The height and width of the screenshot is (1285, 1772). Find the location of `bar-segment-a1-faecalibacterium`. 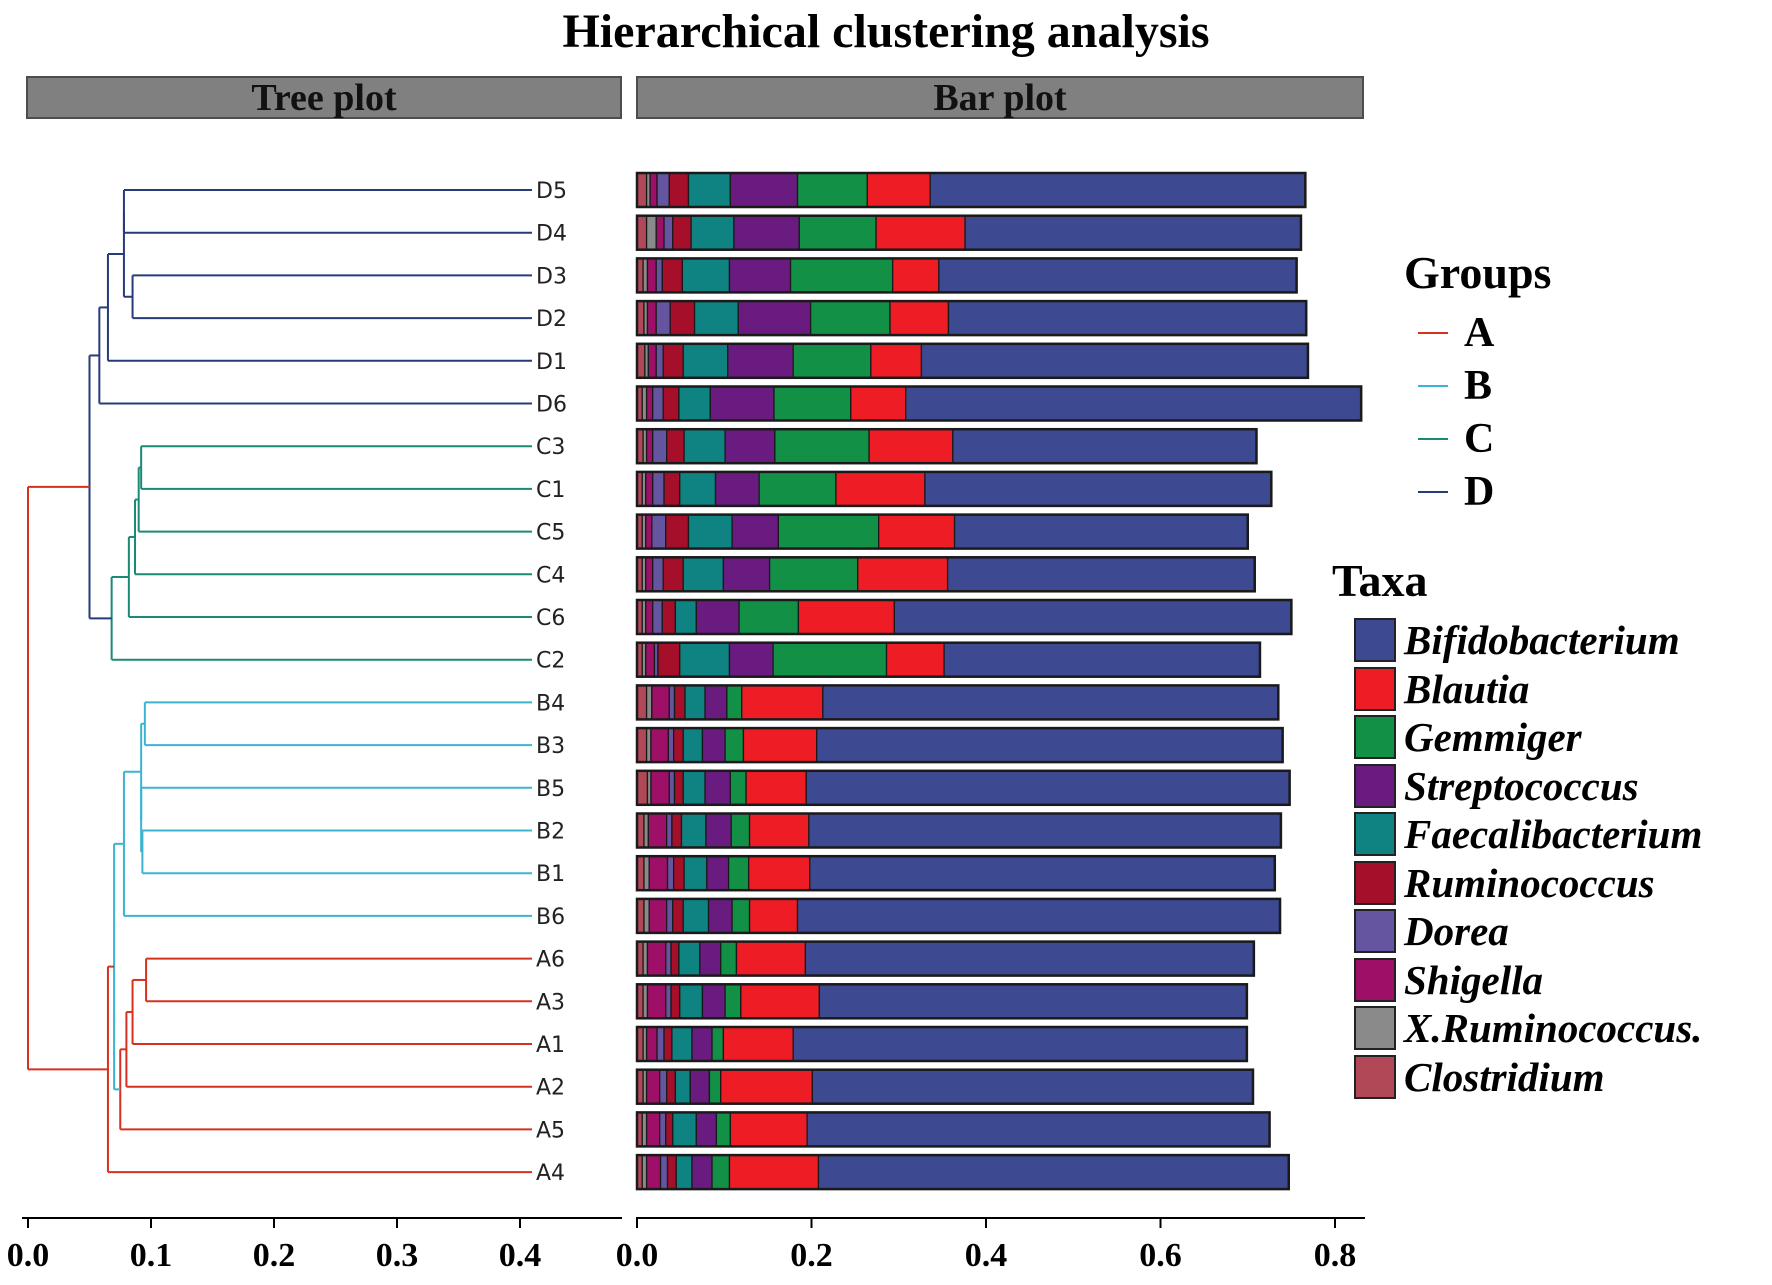

bar-segment-a1-faecalibacterium is located at coordinates (682, 1044).